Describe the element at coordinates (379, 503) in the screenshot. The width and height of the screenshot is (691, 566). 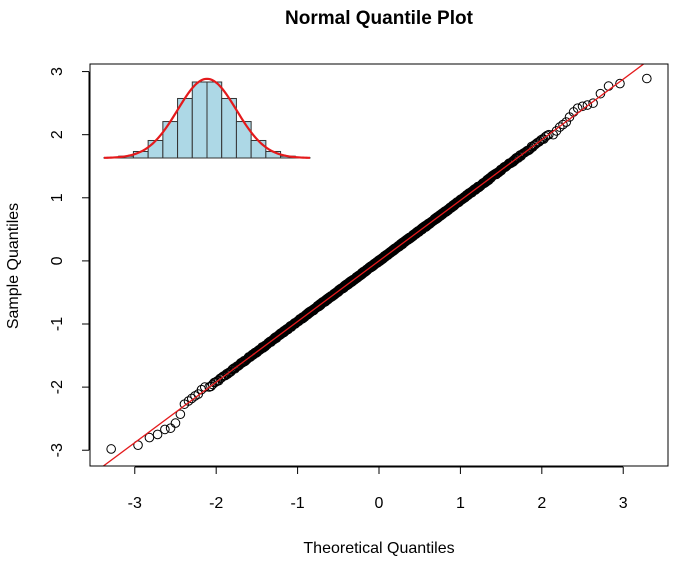
I see `x-tick-label: 0` at that location.